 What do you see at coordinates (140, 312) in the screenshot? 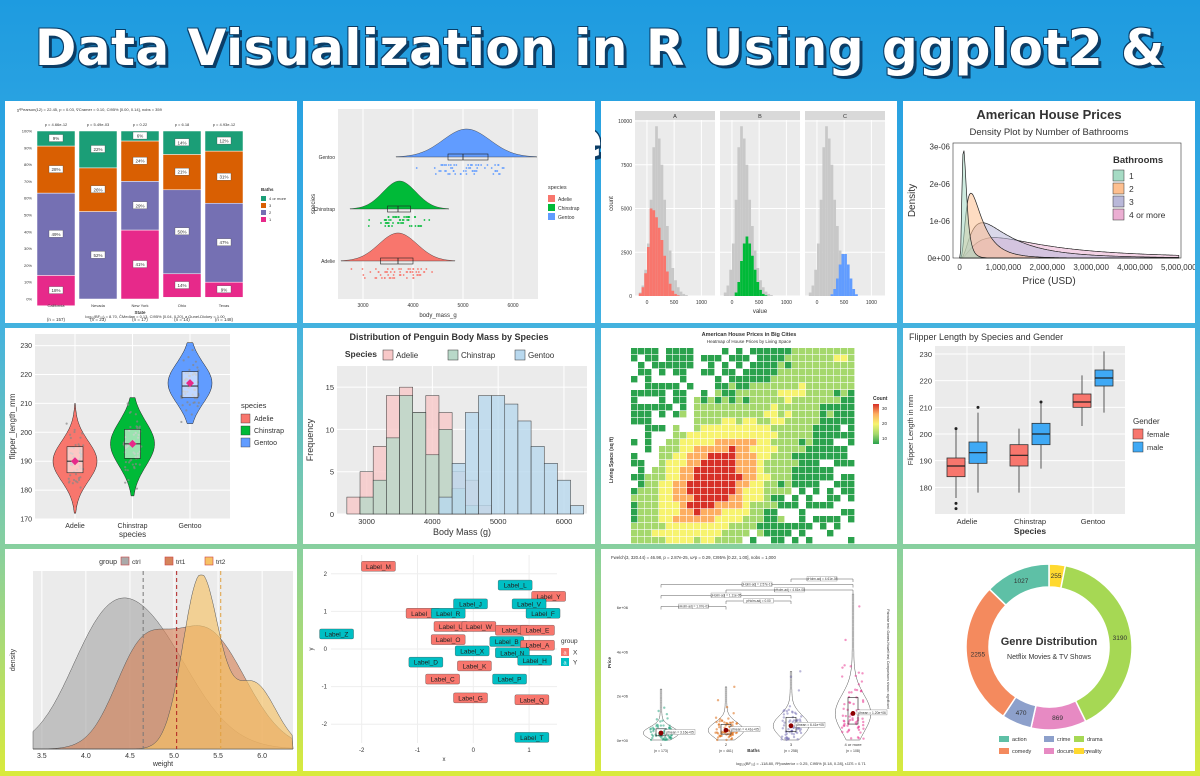
I see `x-axis-title: State` at bounding box center [140, 312].